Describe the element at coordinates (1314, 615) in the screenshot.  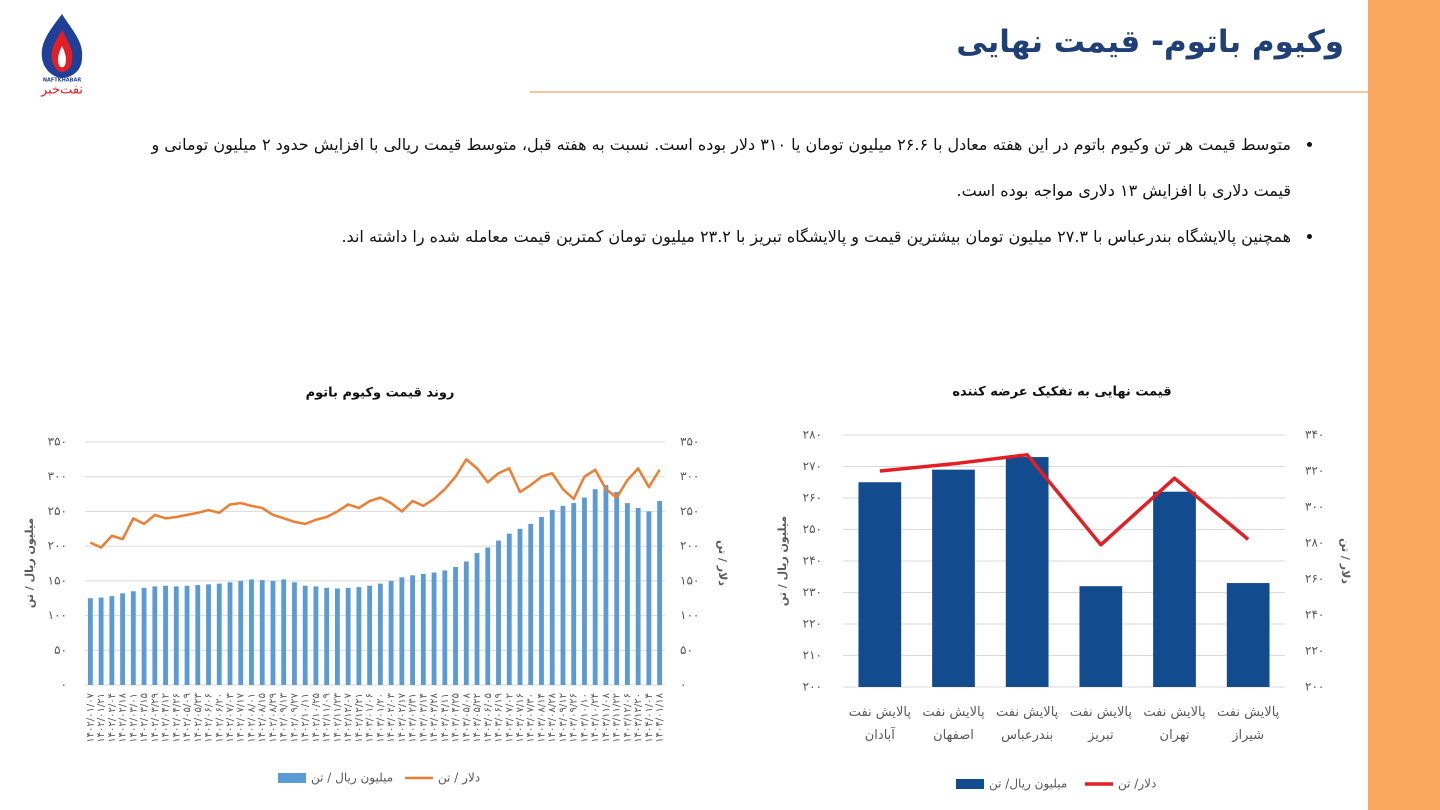
I see `y2-tick-label: ۲۴۰` at that location.